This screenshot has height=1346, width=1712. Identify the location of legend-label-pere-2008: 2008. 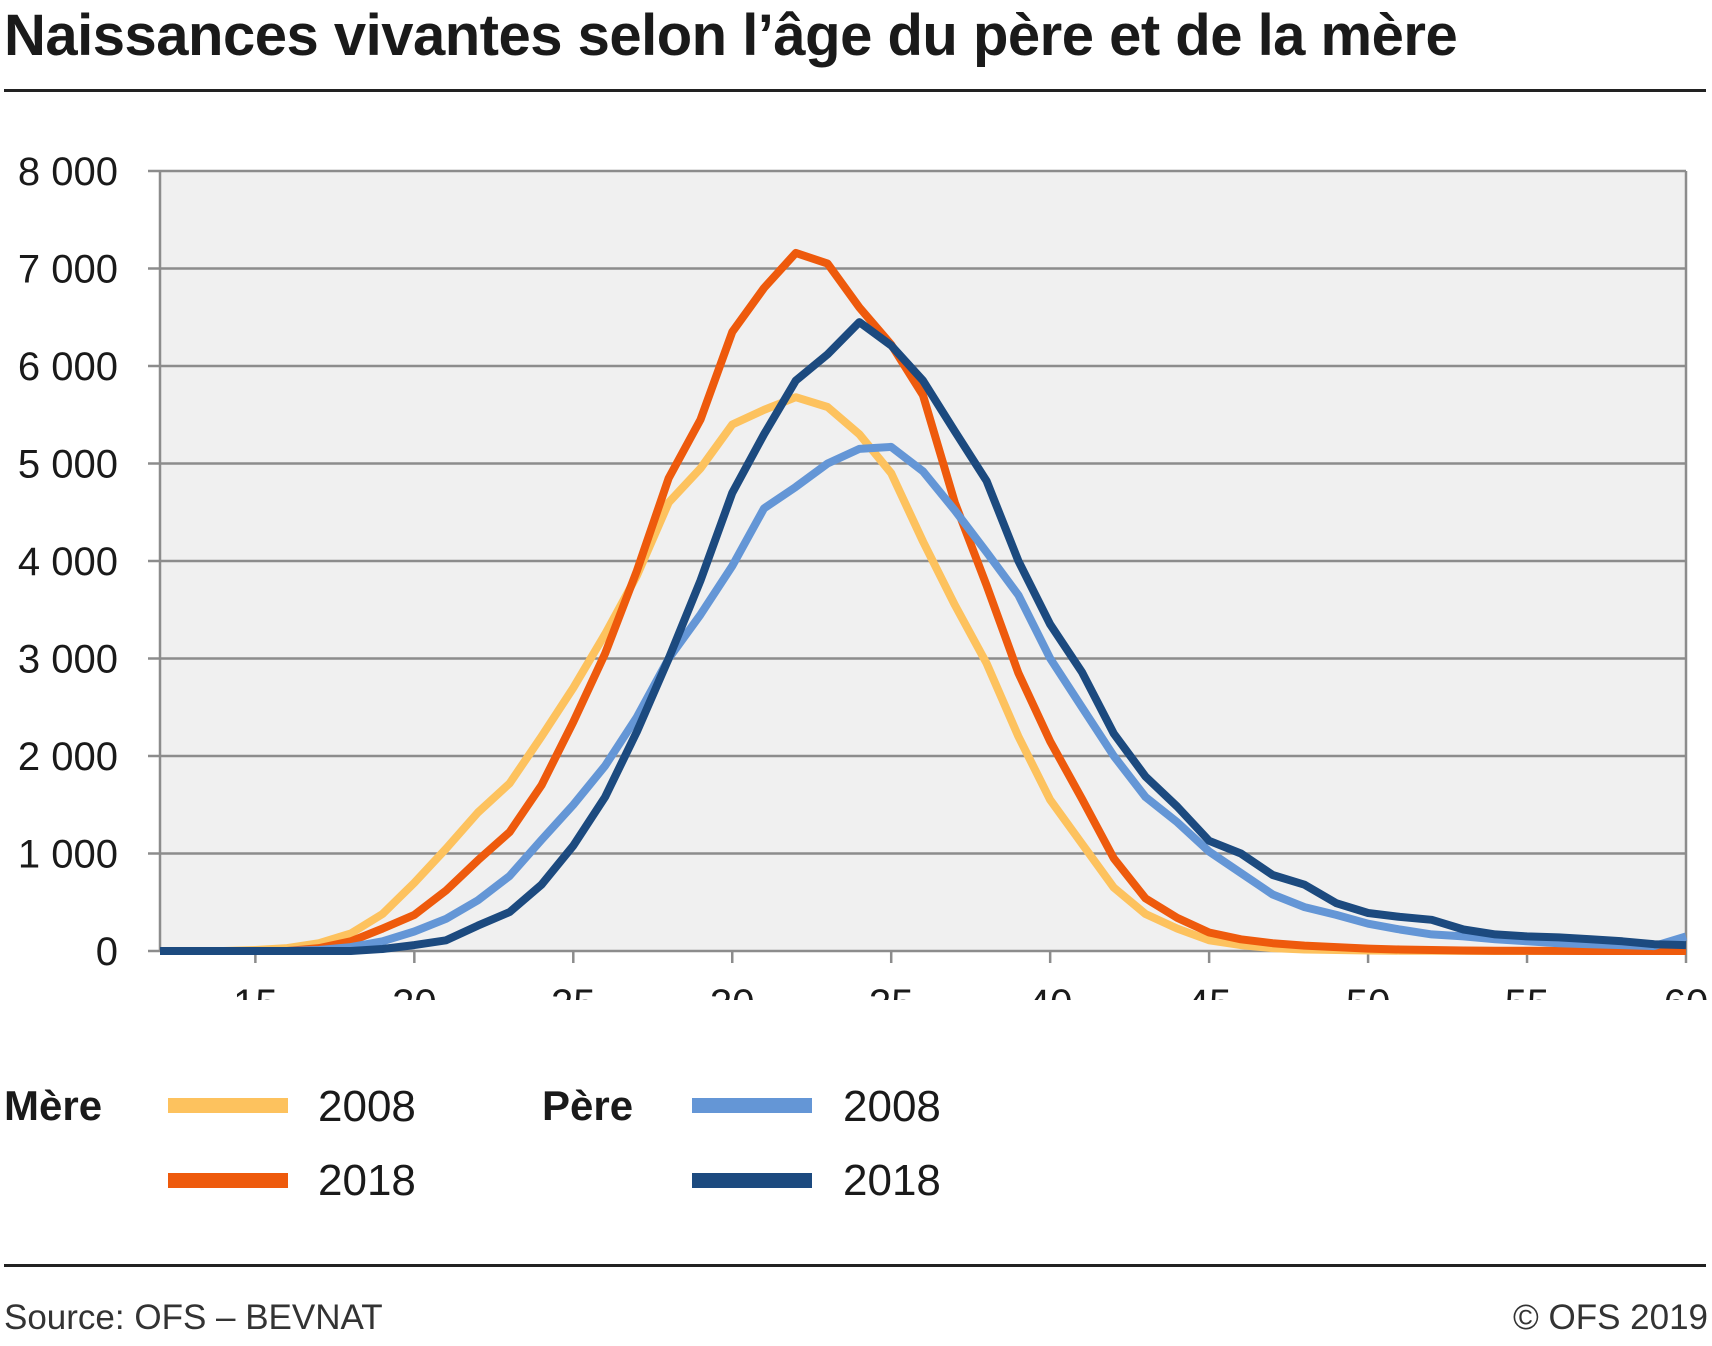
(892, 1106).